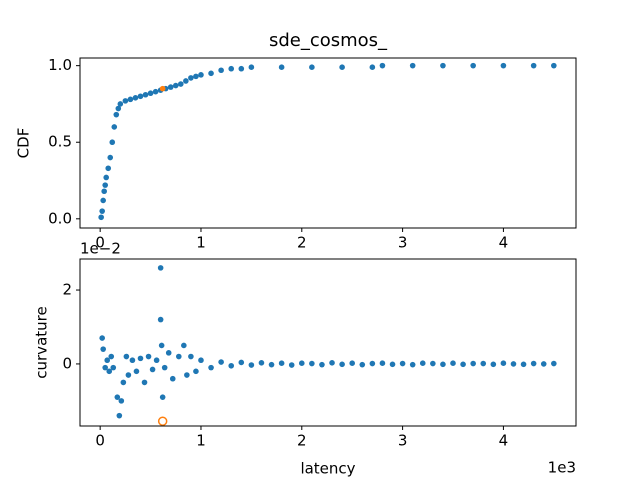 The image size is (640, 480). Describe the element at coordinates (504, 441) in the screenshot. I see `x-tick-label: 4` at that location.